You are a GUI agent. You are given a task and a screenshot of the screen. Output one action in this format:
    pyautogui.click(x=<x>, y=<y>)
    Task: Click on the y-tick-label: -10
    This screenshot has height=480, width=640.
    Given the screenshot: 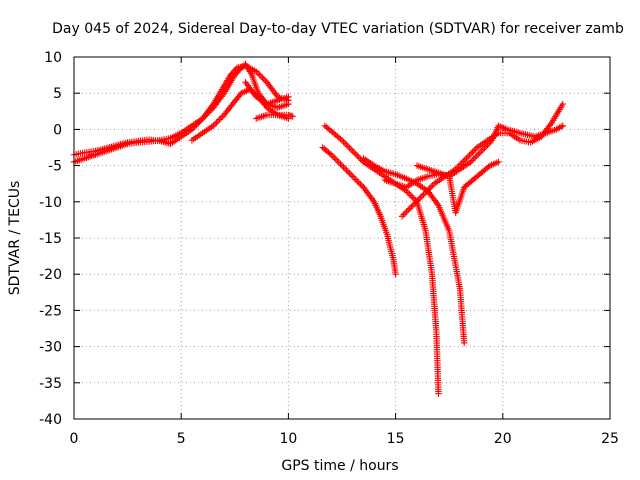 What is the action you would take?
    pyautogui.click(x=50, y=203)
    